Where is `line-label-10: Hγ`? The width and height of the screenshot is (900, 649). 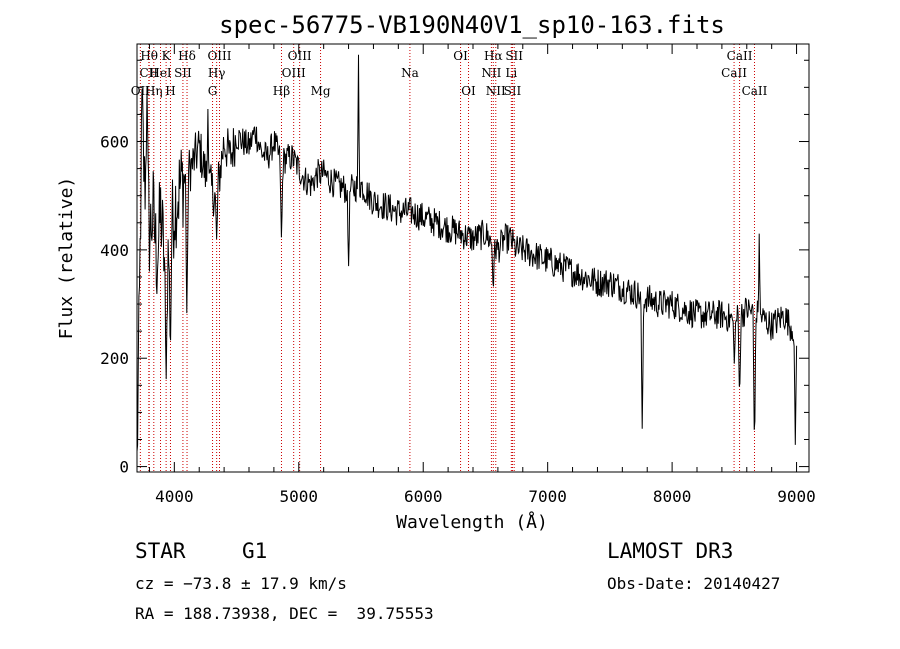
line-label-10: Hγ is located at coordinates (217, 73).